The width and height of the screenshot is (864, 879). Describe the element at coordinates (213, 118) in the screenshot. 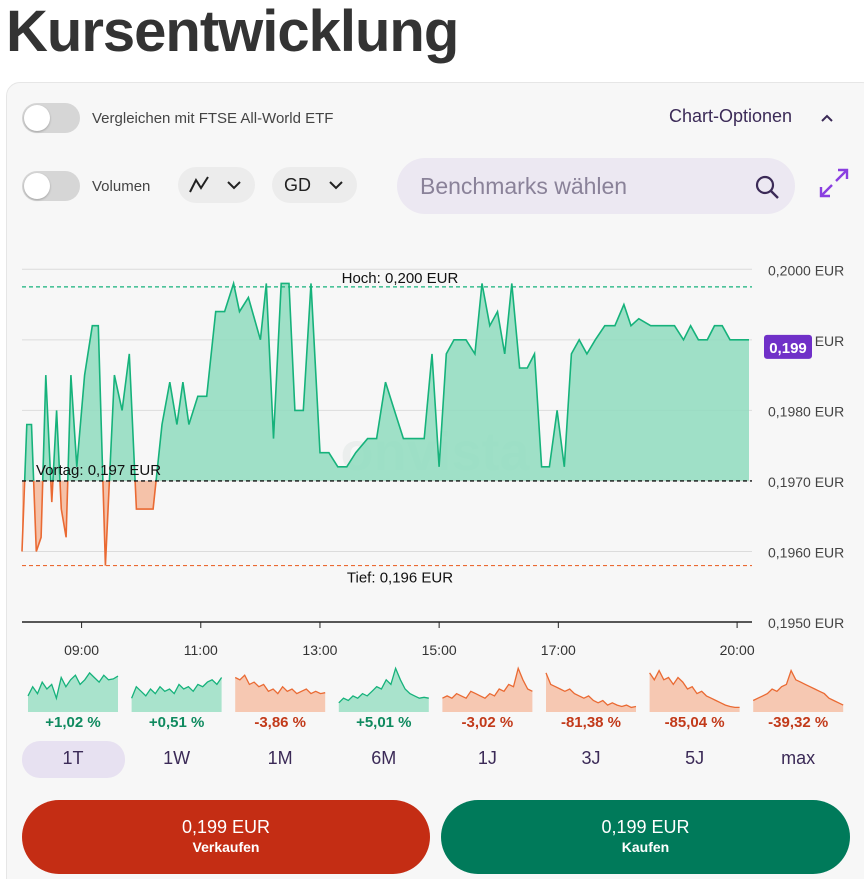

I see `compare-label: Vergleichen mit FTSE All-World ETF` at that location.